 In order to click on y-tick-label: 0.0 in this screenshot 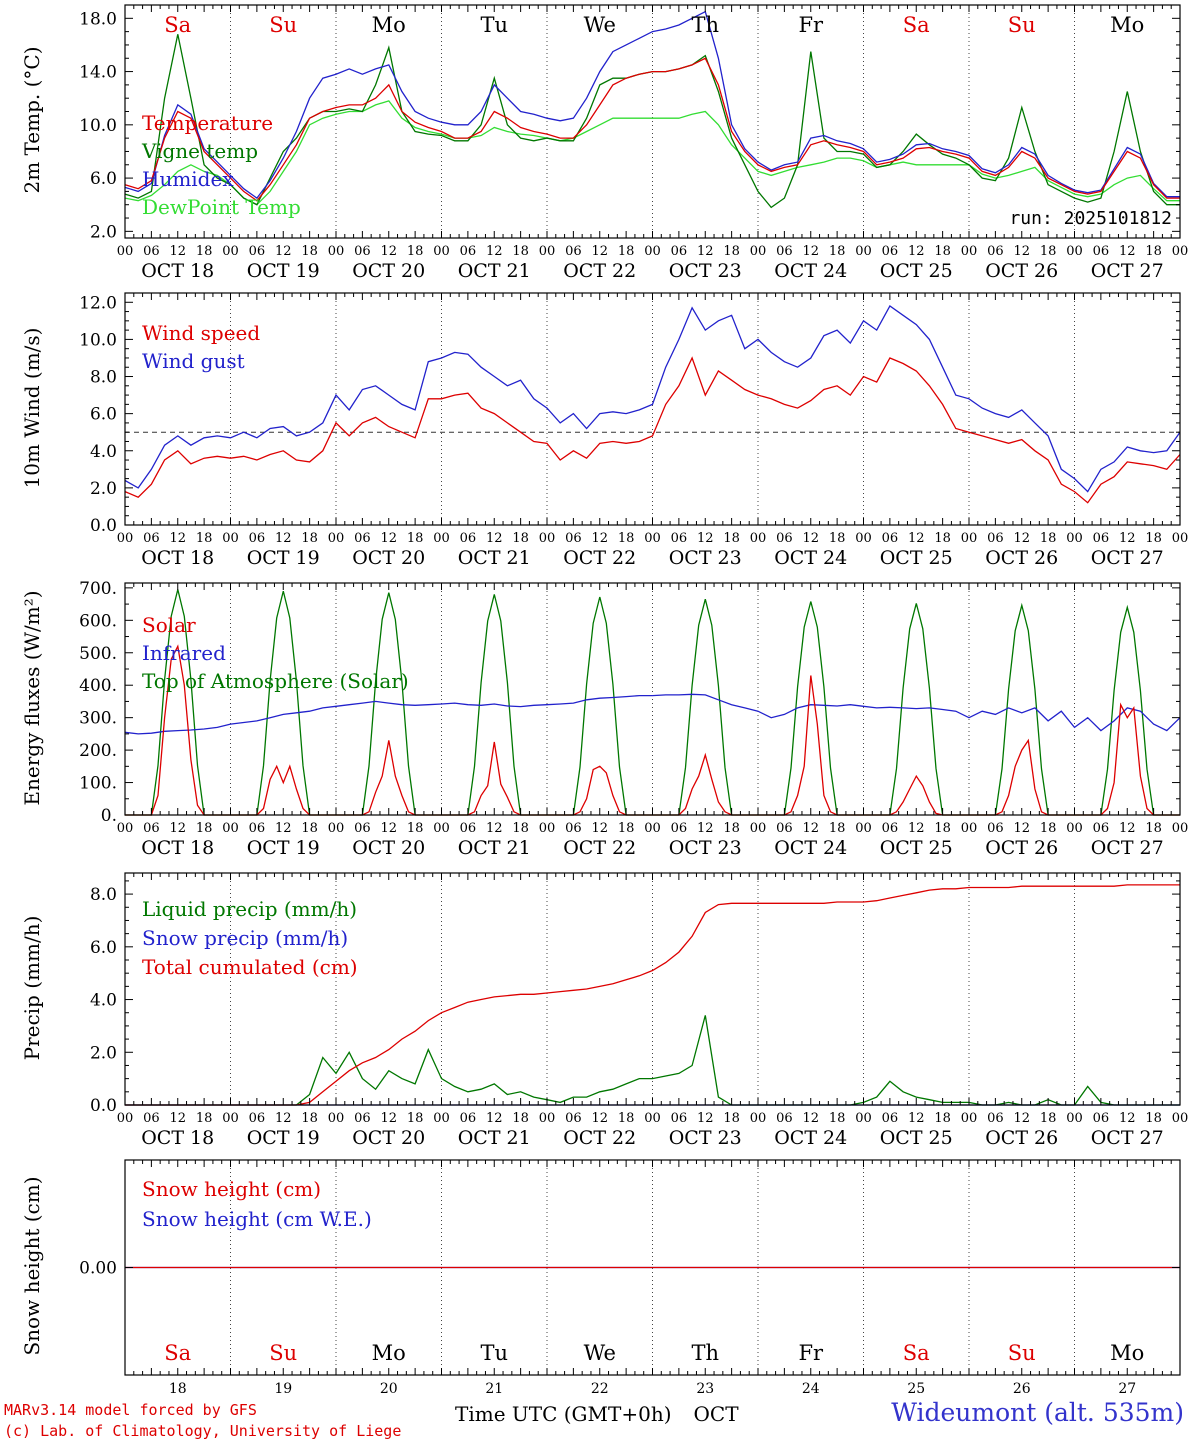, I will do `click(103, 1106)`.